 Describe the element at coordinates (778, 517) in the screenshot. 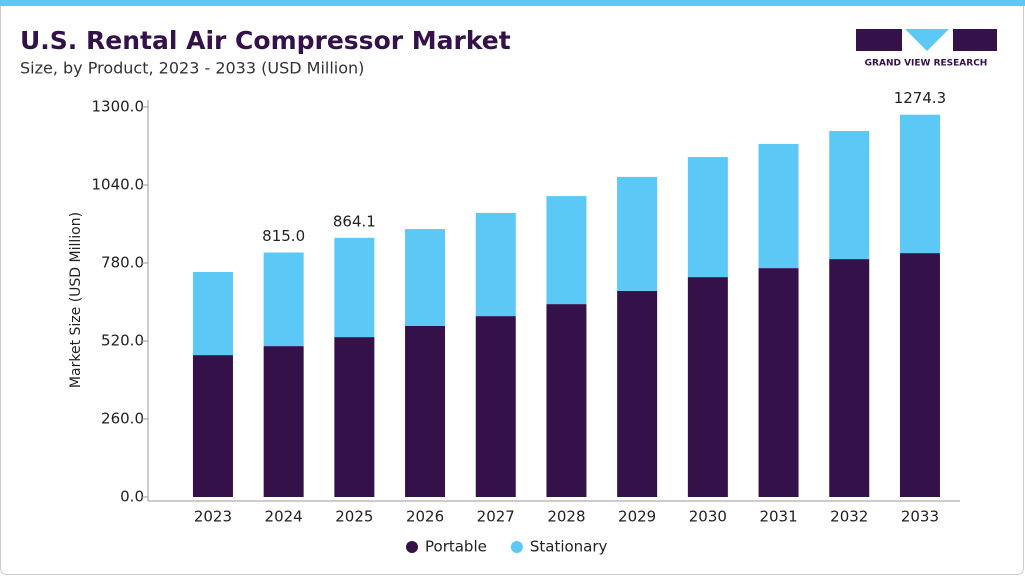

I see `x-tick-label: 2031` at that location.